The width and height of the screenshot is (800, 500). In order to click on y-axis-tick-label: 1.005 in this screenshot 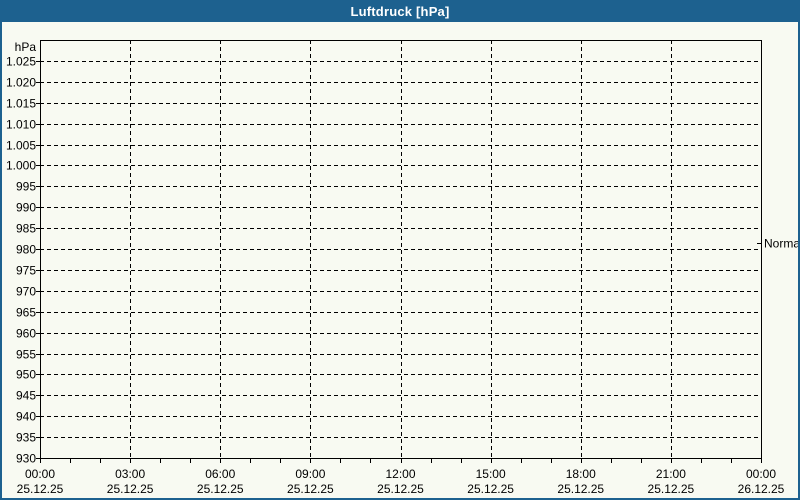, I will do `click(21, 146)`.